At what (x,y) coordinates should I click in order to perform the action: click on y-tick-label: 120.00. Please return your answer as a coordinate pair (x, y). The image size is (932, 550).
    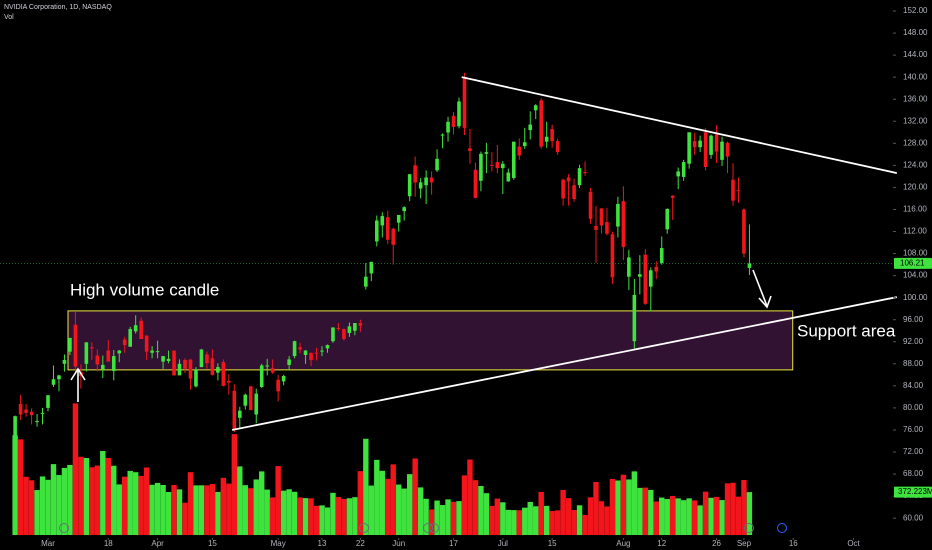
    Looking at the image, I should click on (915, 187).